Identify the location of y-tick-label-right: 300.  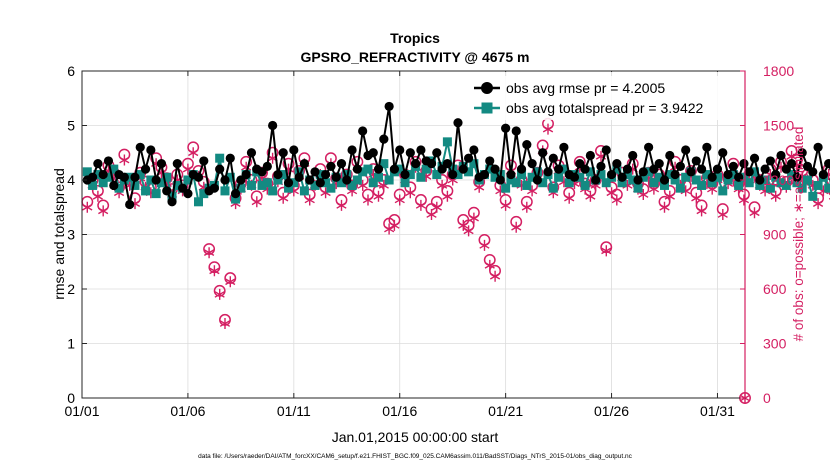
(775, 344).